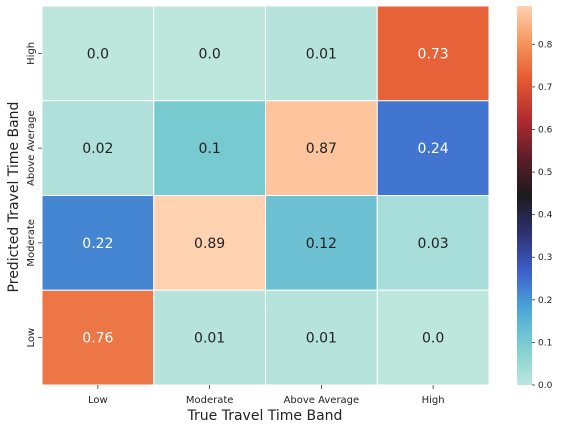  Describe the element at coordinates (31, 53) in the screenshot. I see `y-tick-label: High` at that location.